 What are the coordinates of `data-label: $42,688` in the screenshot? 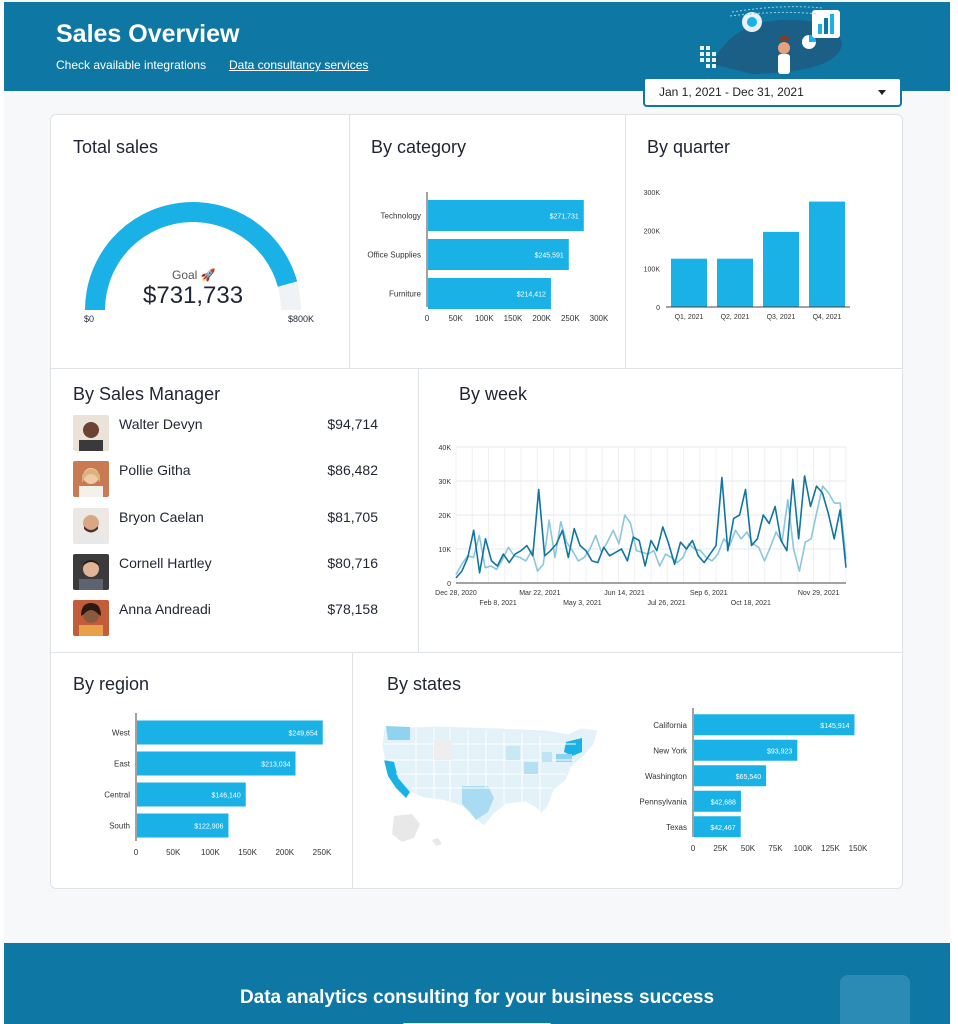 It's located at (723, 802).